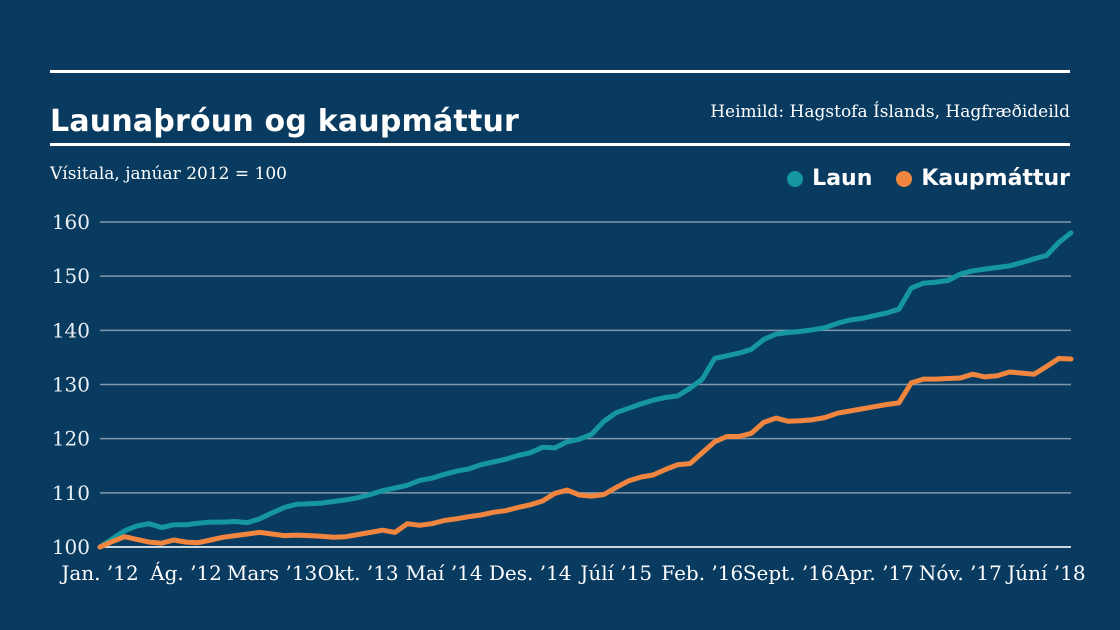 This screenshot has width=1120, height=630. What do you see at coordinates (71, 330) in the screenshot?
I see `y-tick-label-140: 140` at bounding box center [71, 330].